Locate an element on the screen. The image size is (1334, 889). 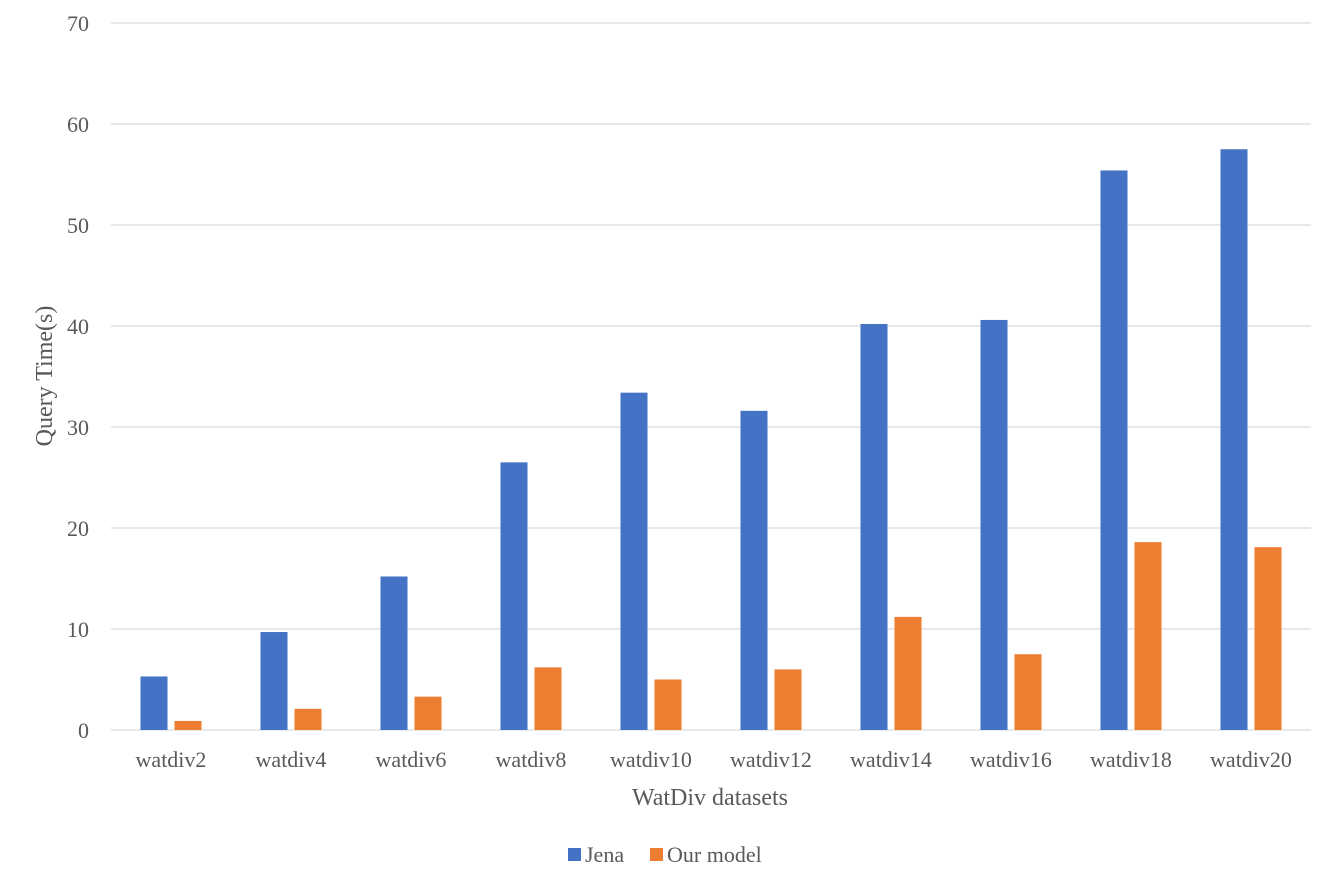
x-tick-label: watdiv20 is located at coordinates (1251, 759).